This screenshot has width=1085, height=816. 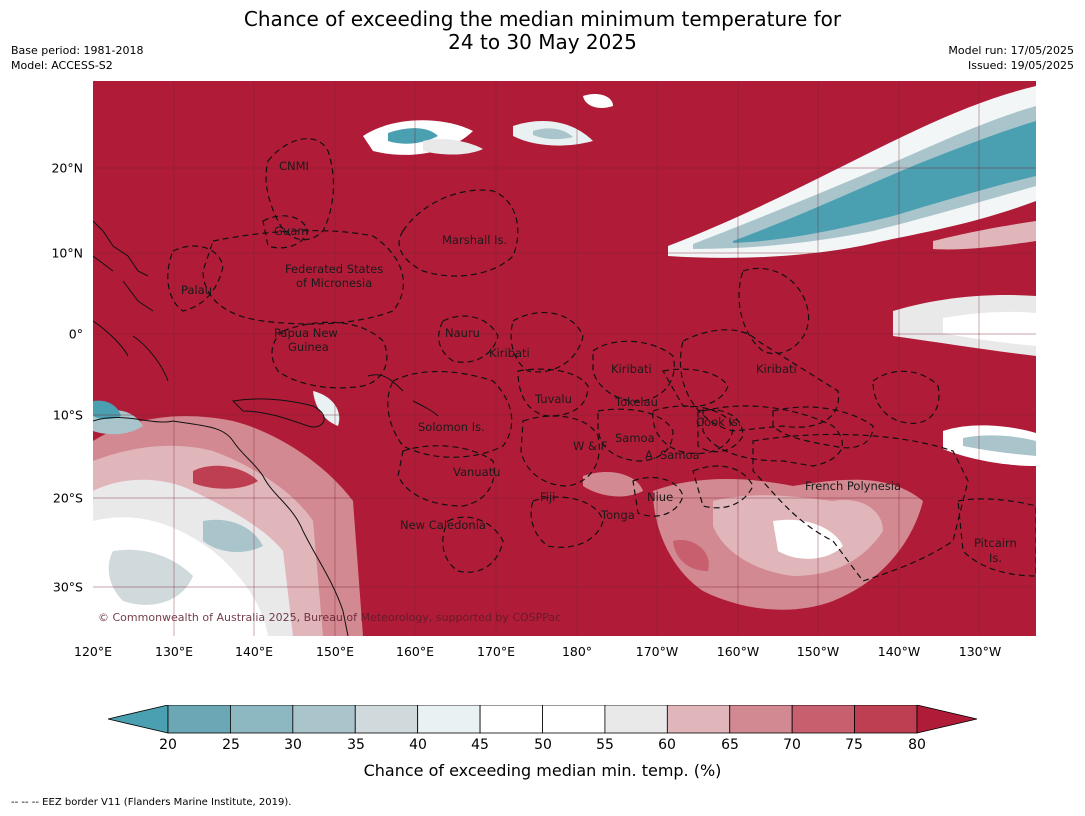 What do you see at coordinates (853, 486) in the screenshot?
I see `label-french-polynesia: French Polynesia` at bounding box center [853, 486].